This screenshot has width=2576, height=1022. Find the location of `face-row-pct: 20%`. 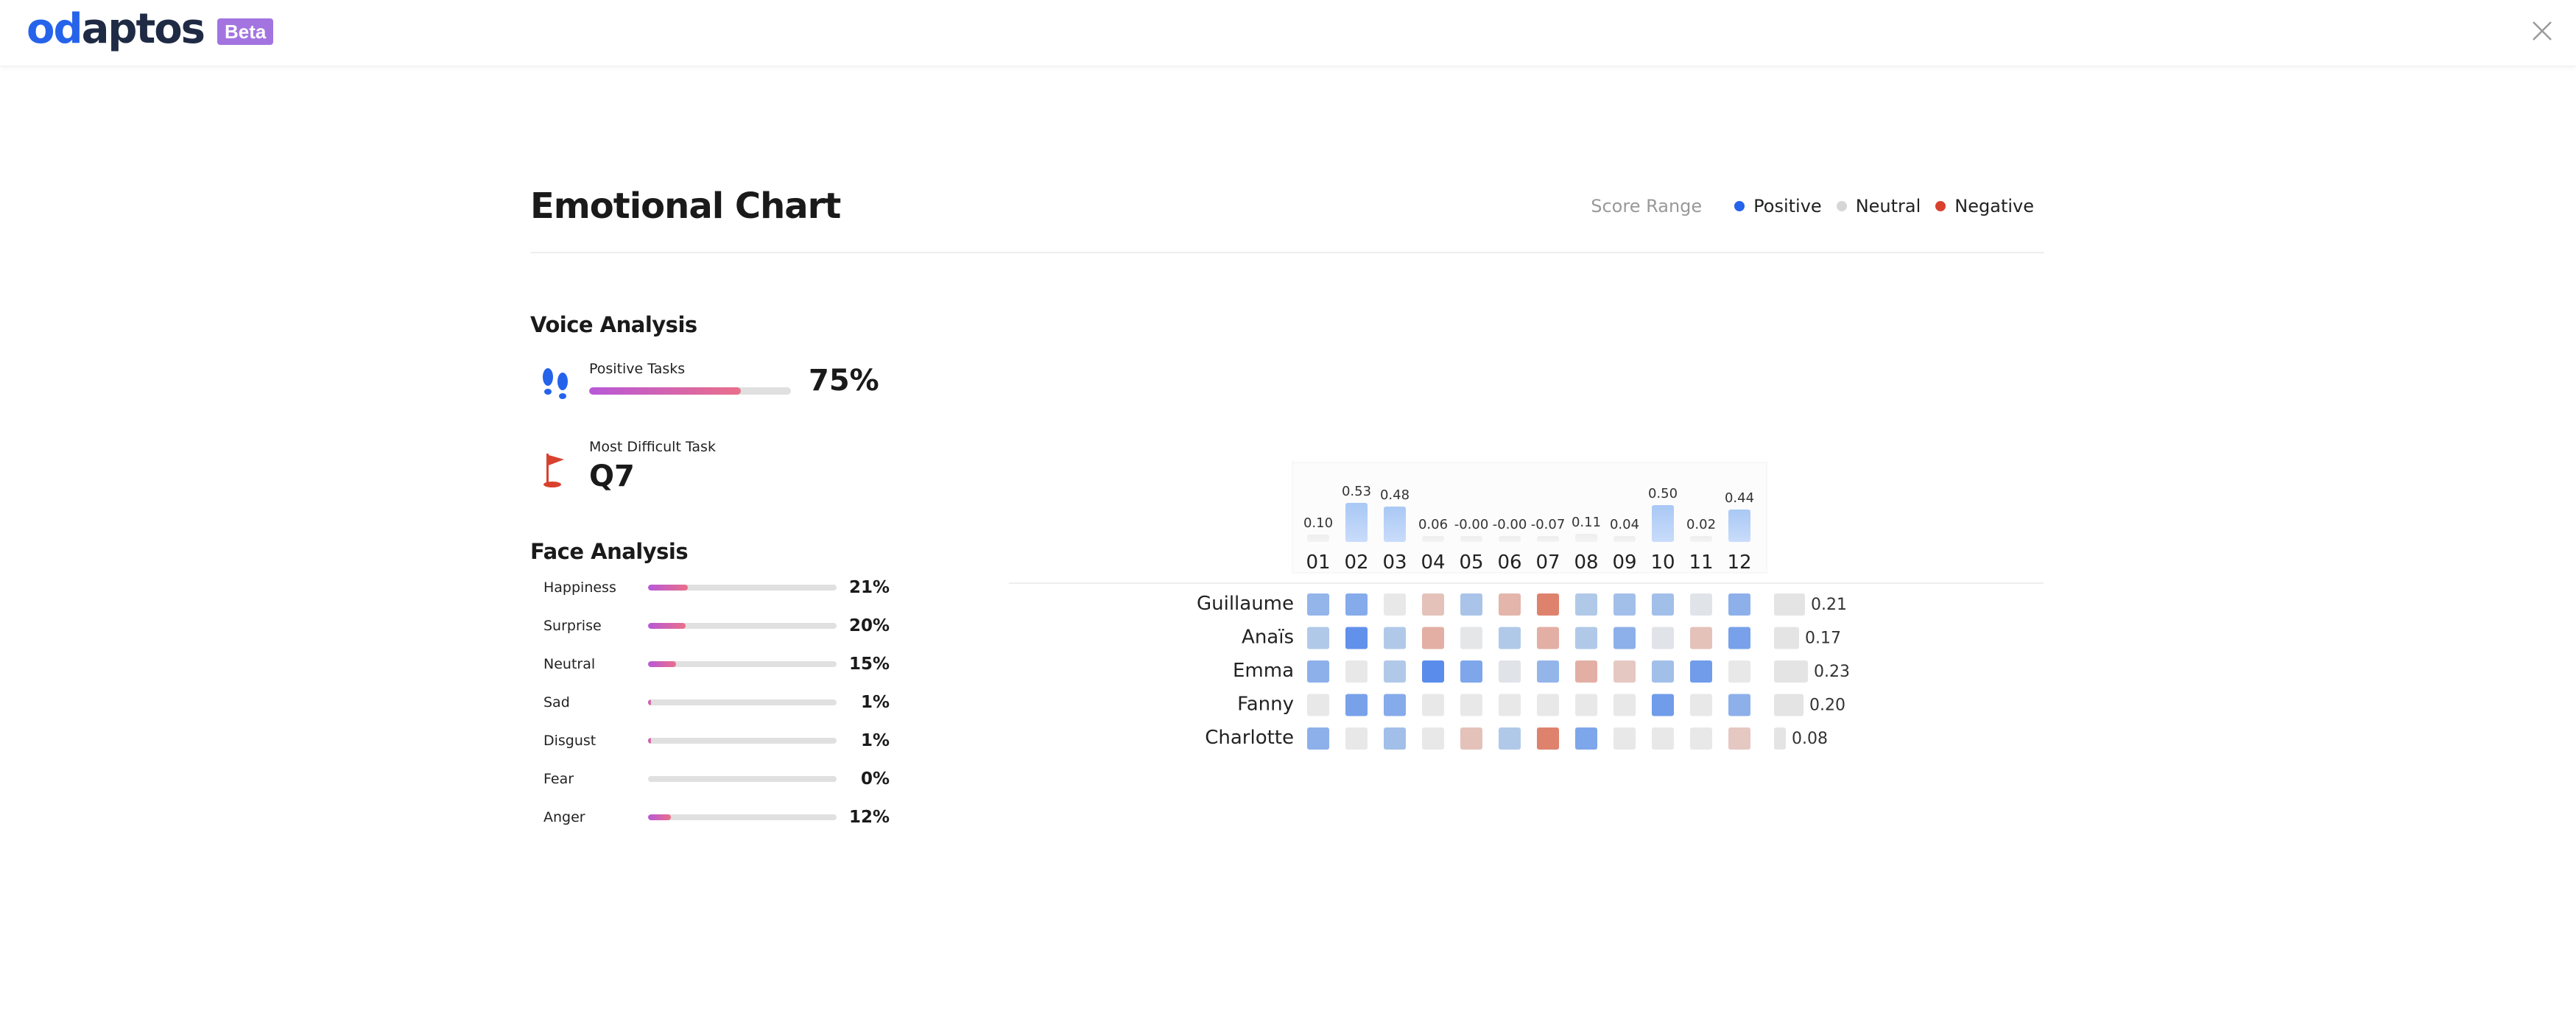

face-row-pct: 20% is located at coordinates (869, 626).